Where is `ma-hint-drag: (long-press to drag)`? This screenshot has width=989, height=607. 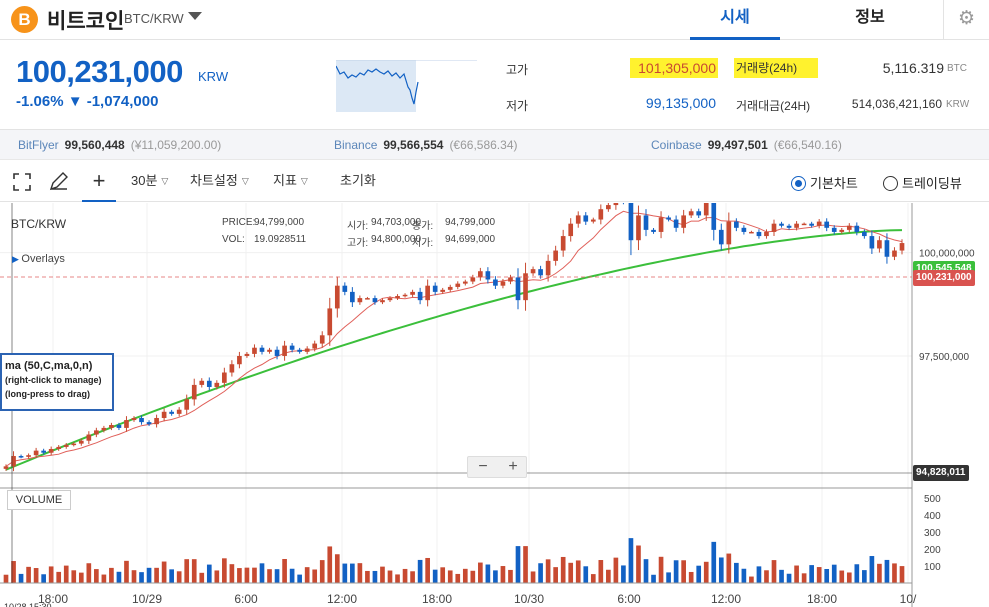
ma-hint-drag: (long-press to drag) is located at coordinates (47, 394).